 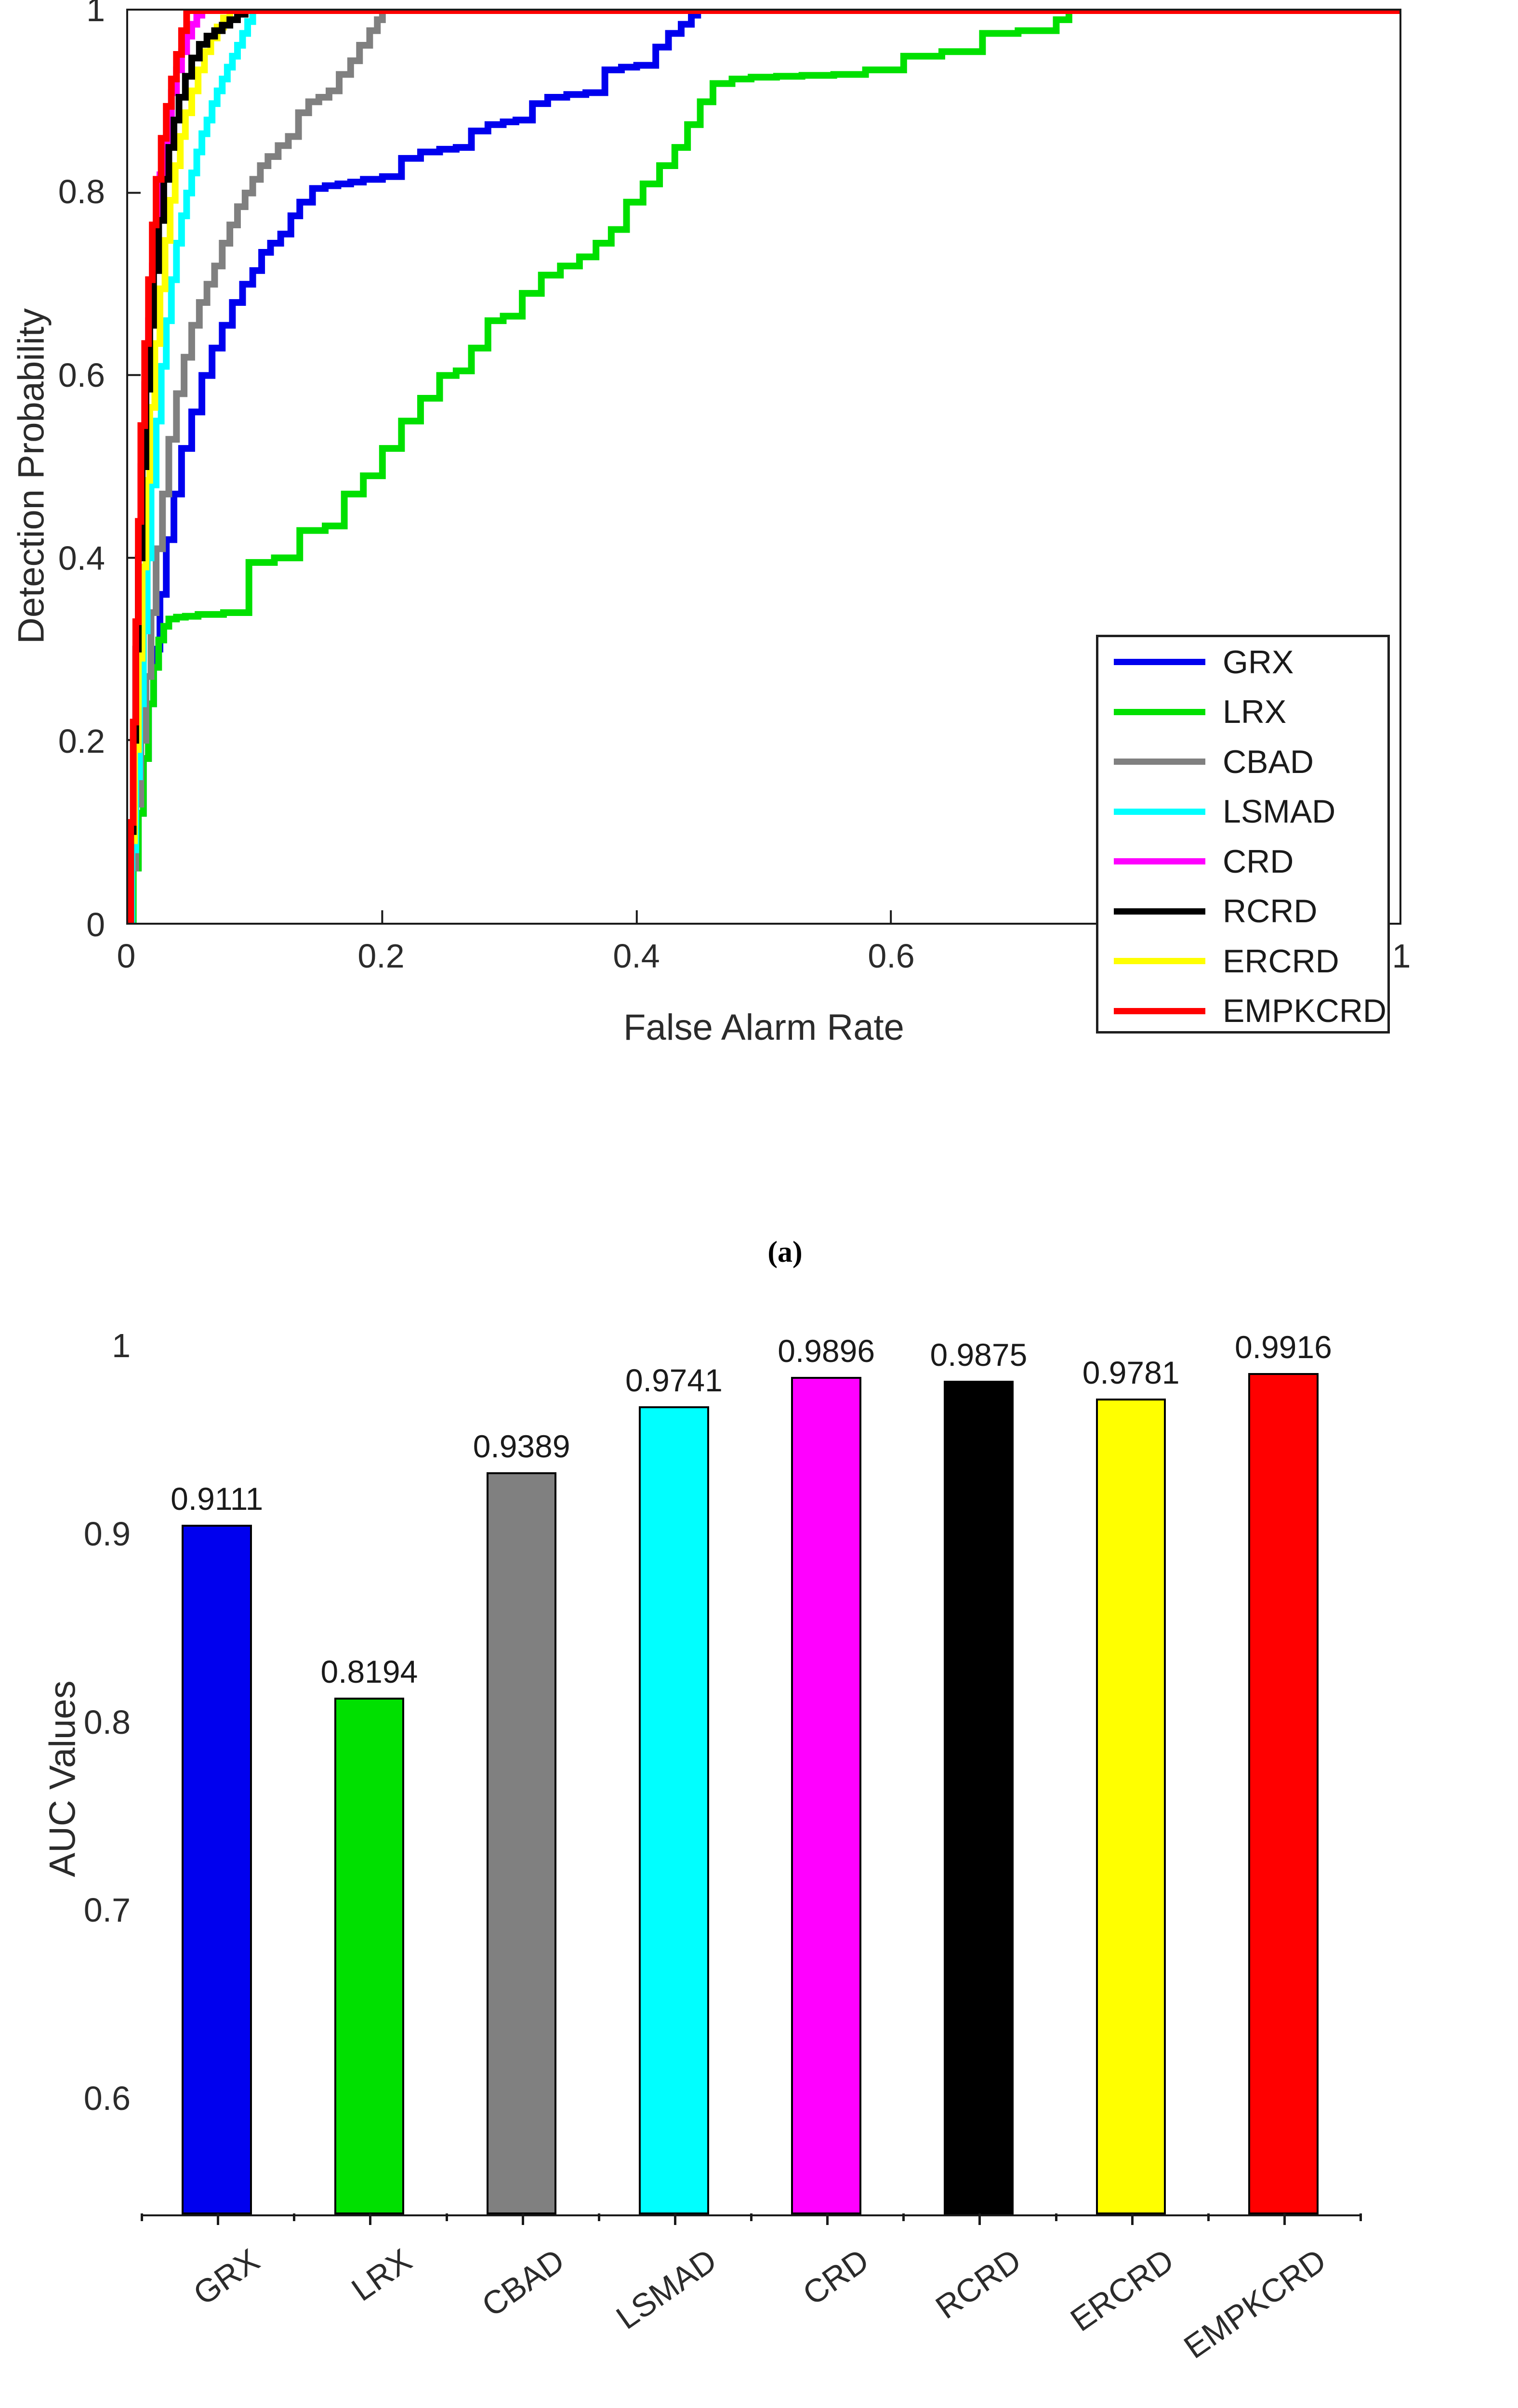 I want to click on bar-category-label-empkcrd: EMPKCRD, so click(x=1255, y=2303).